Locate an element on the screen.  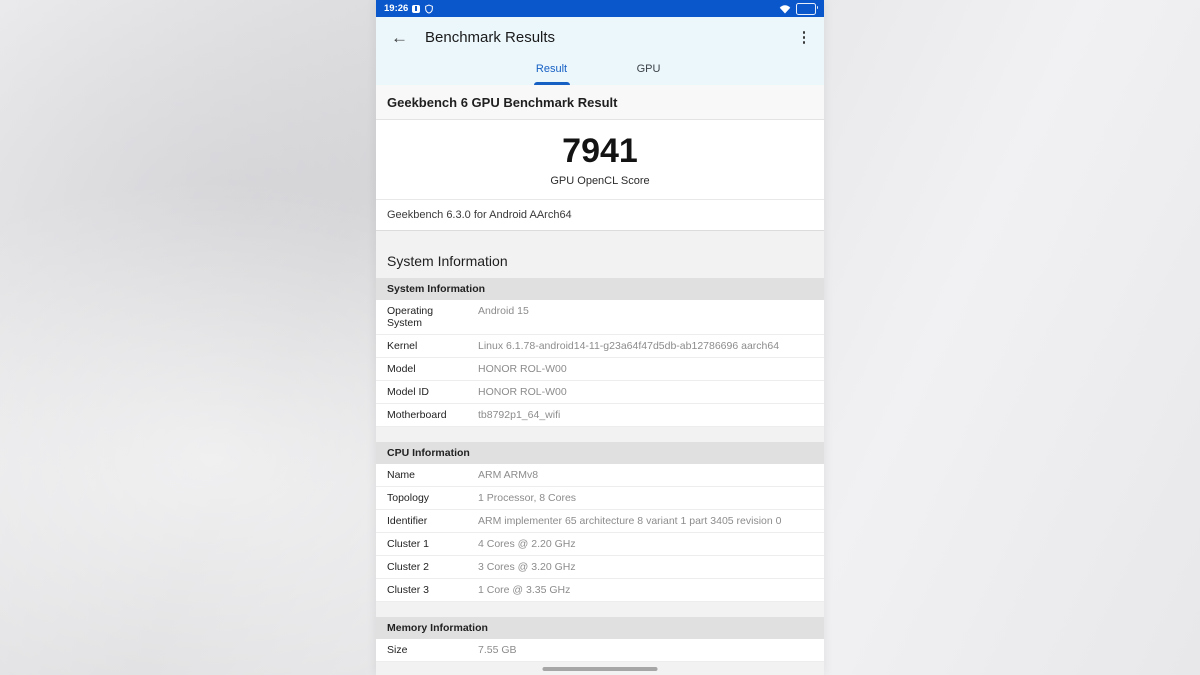
row-value: 4 Cores @ 2.20 GHz is located at coordinates (527, 544).